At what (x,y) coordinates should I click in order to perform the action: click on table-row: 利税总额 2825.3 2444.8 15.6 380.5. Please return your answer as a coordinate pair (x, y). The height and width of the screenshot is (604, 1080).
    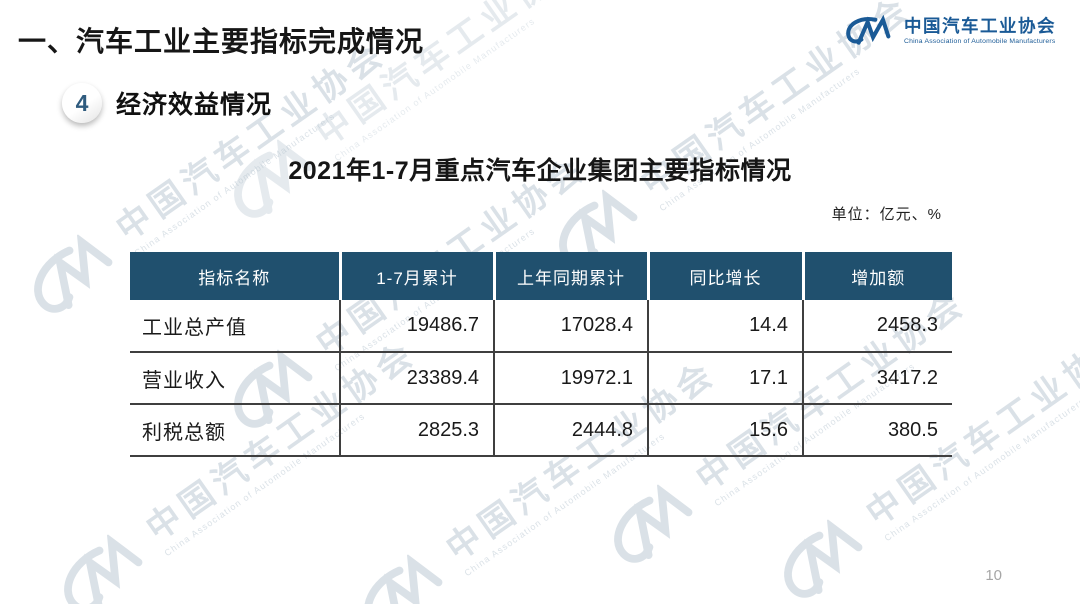
    Looking at the image, I should click on (541, 430).